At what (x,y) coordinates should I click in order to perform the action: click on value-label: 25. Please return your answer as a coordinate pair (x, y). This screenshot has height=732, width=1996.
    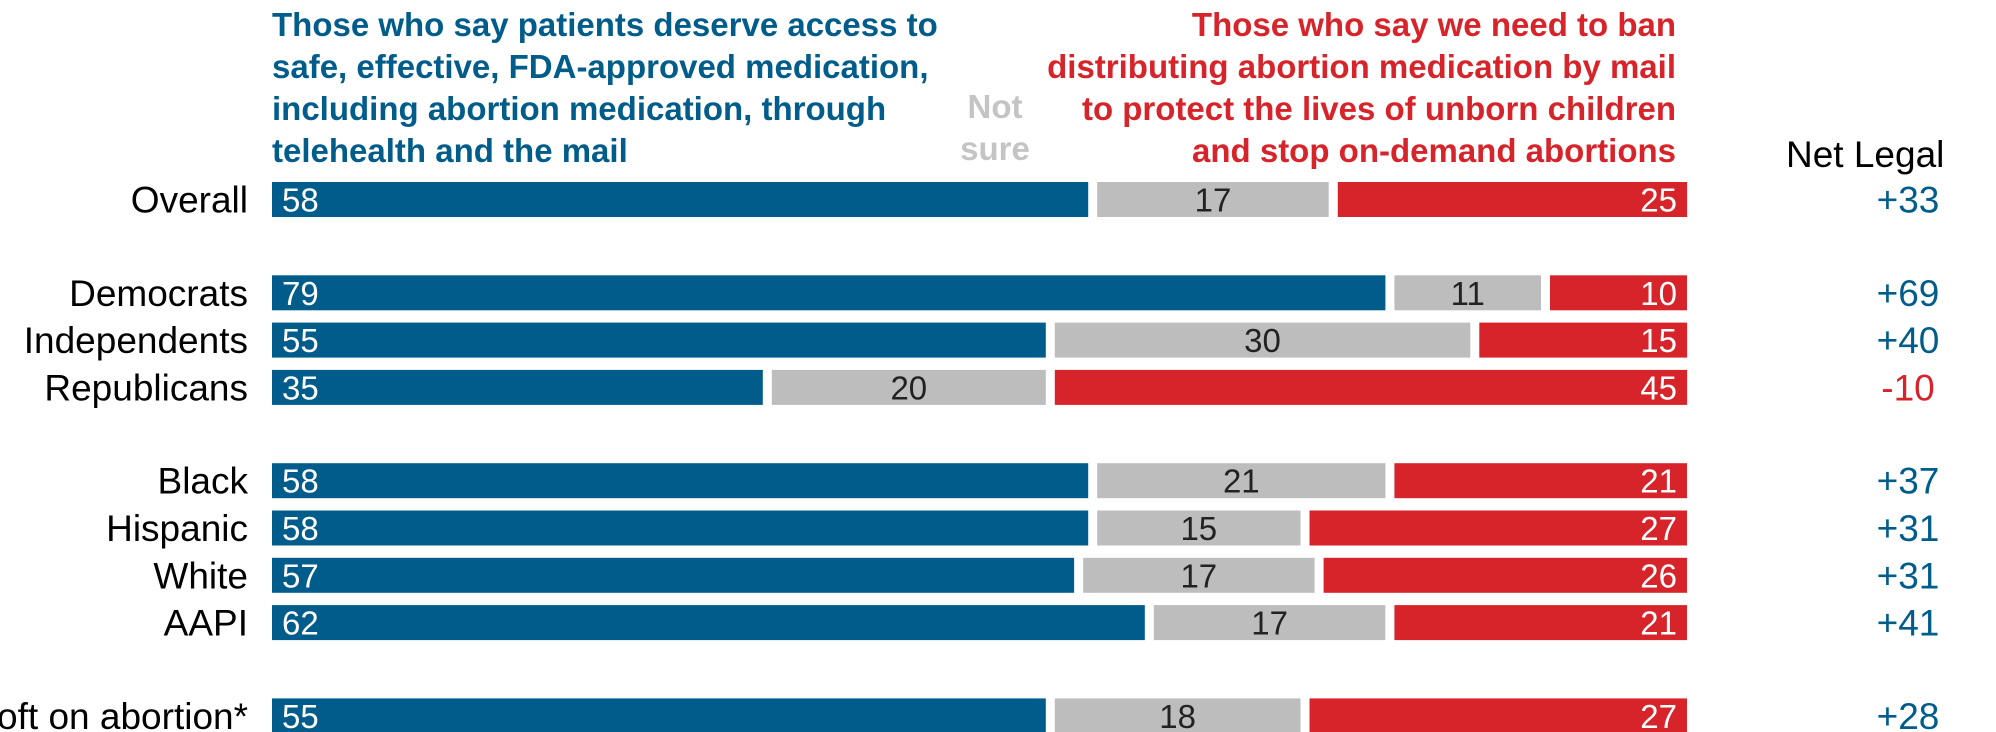
    Looking at the image, I should click on (1658, 200).